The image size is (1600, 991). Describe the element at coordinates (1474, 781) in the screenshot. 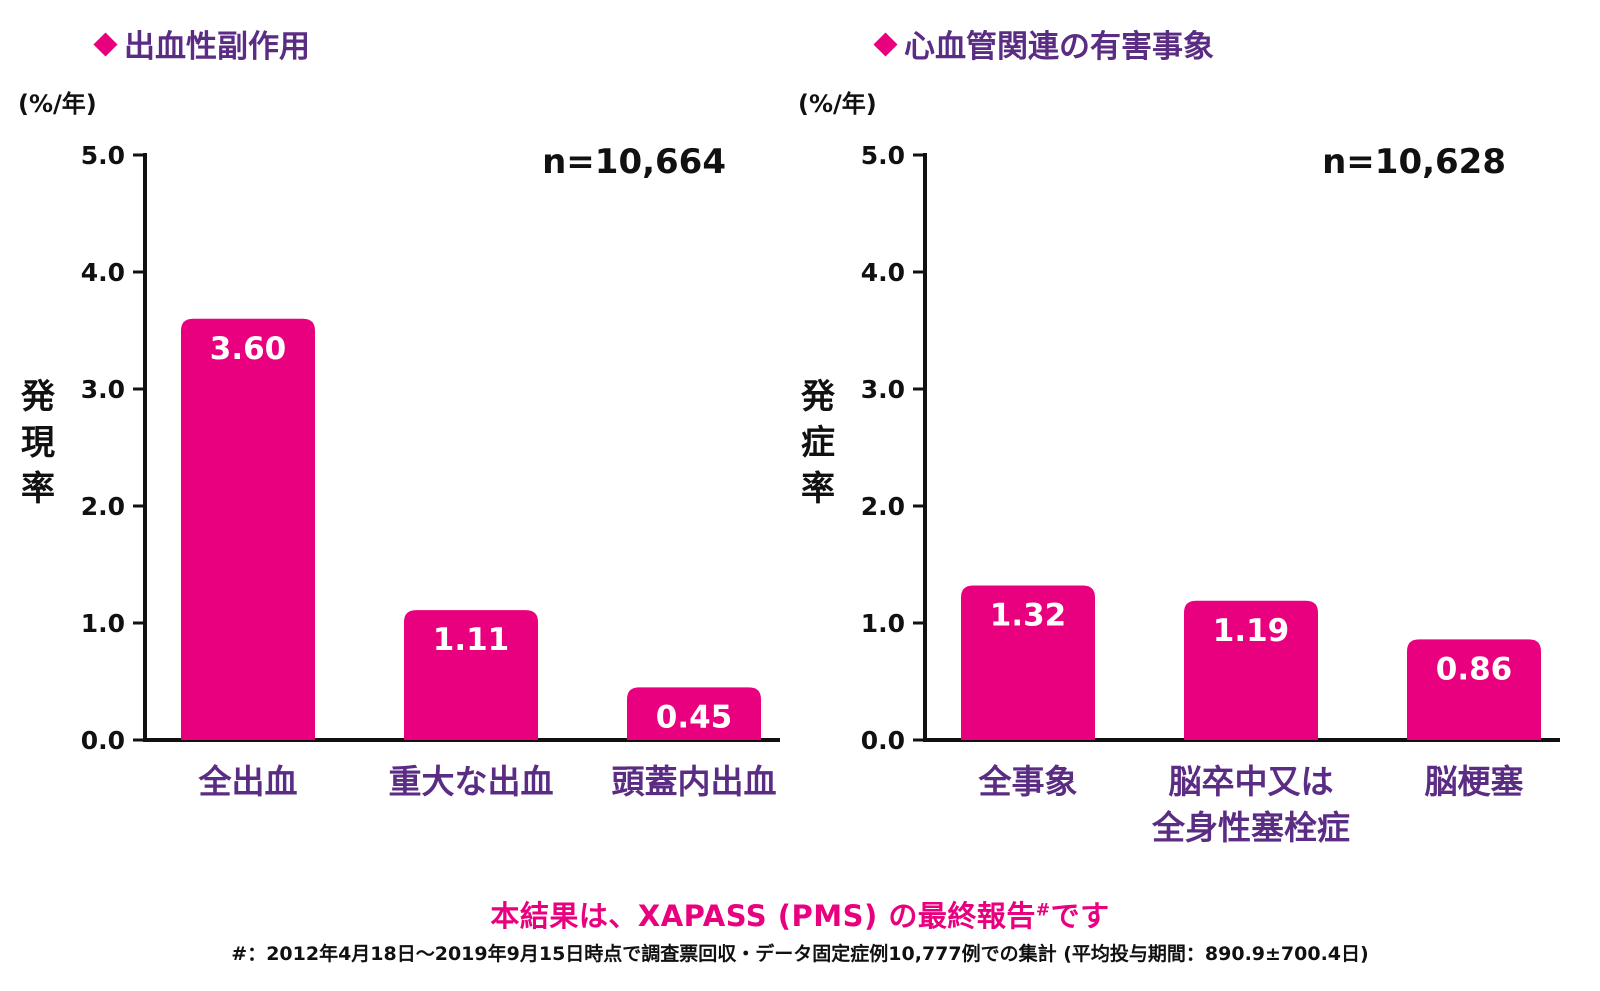

I see `x-category-label: 脳梗塞` at that location.